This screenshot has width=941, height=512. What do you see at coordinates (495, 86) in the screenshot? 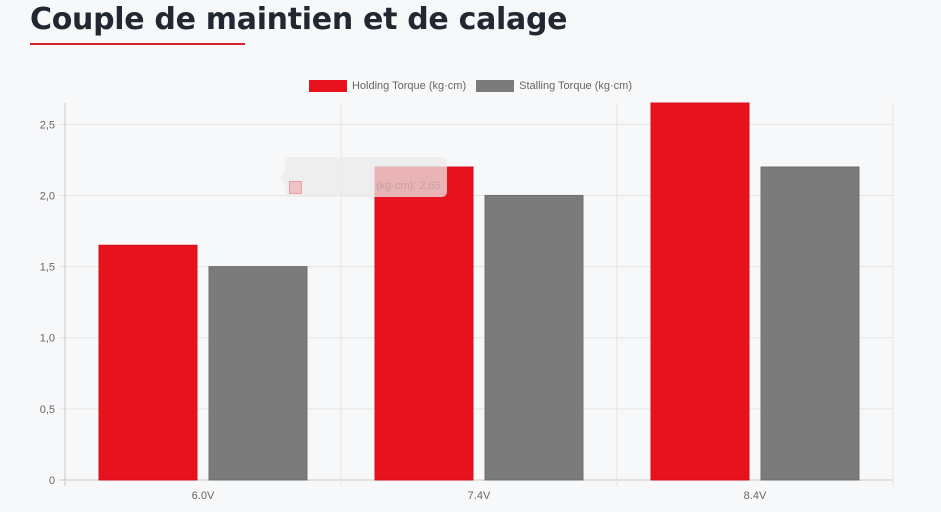
I see `legend-swatch-stalling` at bounding box center [495, 86].